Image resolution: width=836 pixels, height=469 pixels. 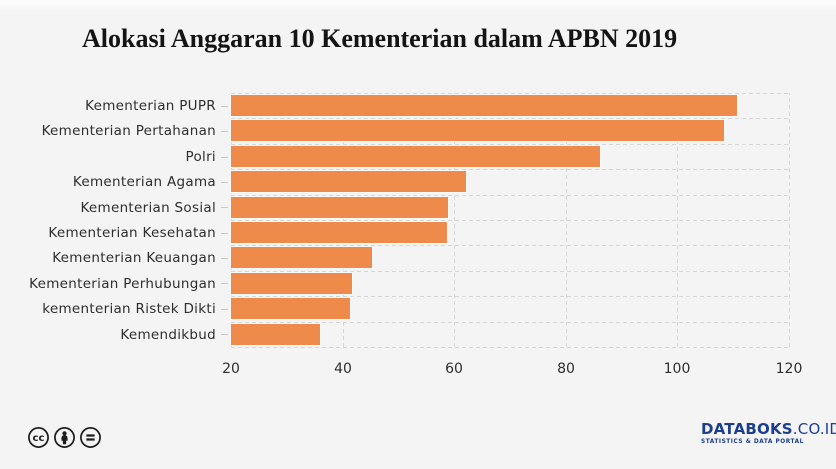 I want to click on category-label: Kemendikbud, so click(x=168, y=334).